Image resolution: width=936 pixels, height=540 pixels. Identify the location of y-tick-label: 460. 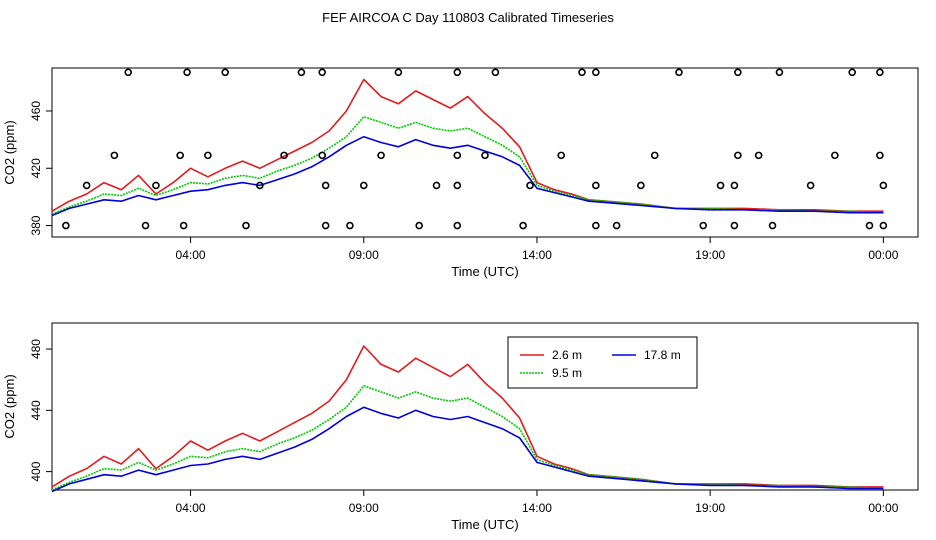
(36, 111).